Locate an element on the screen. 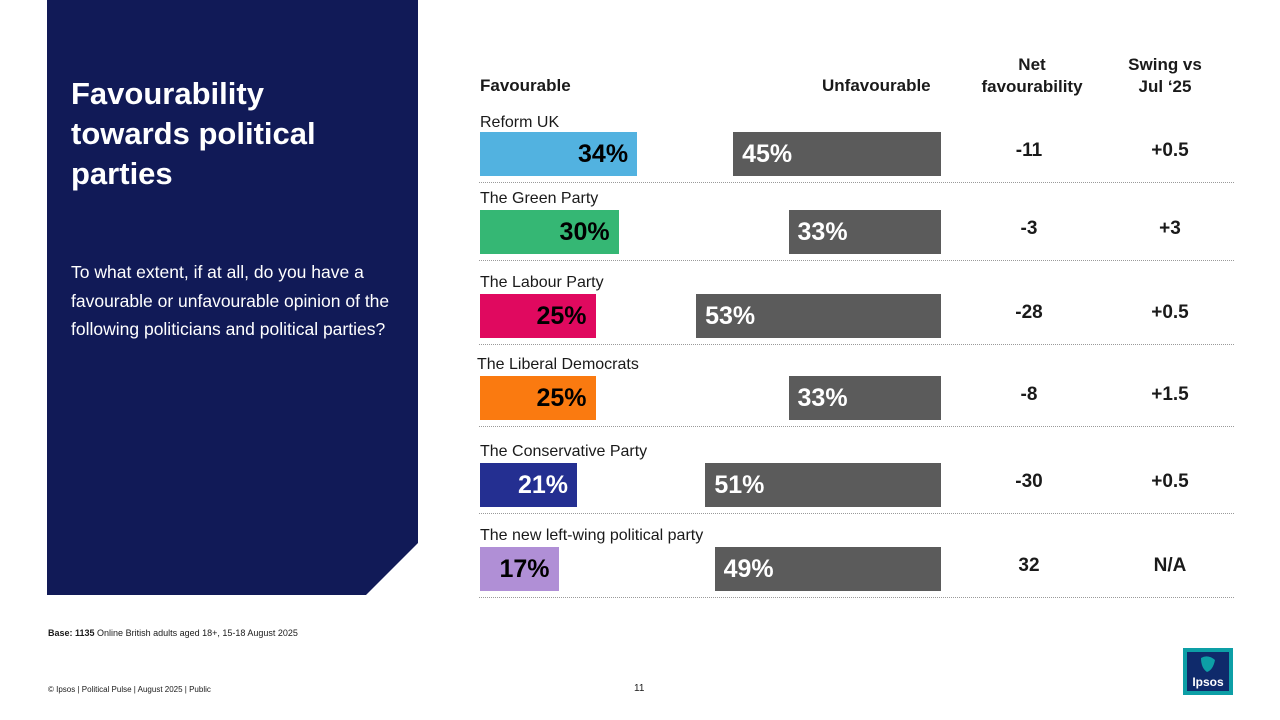  party-label: The Labour Party is located at coordinates (542, 282).